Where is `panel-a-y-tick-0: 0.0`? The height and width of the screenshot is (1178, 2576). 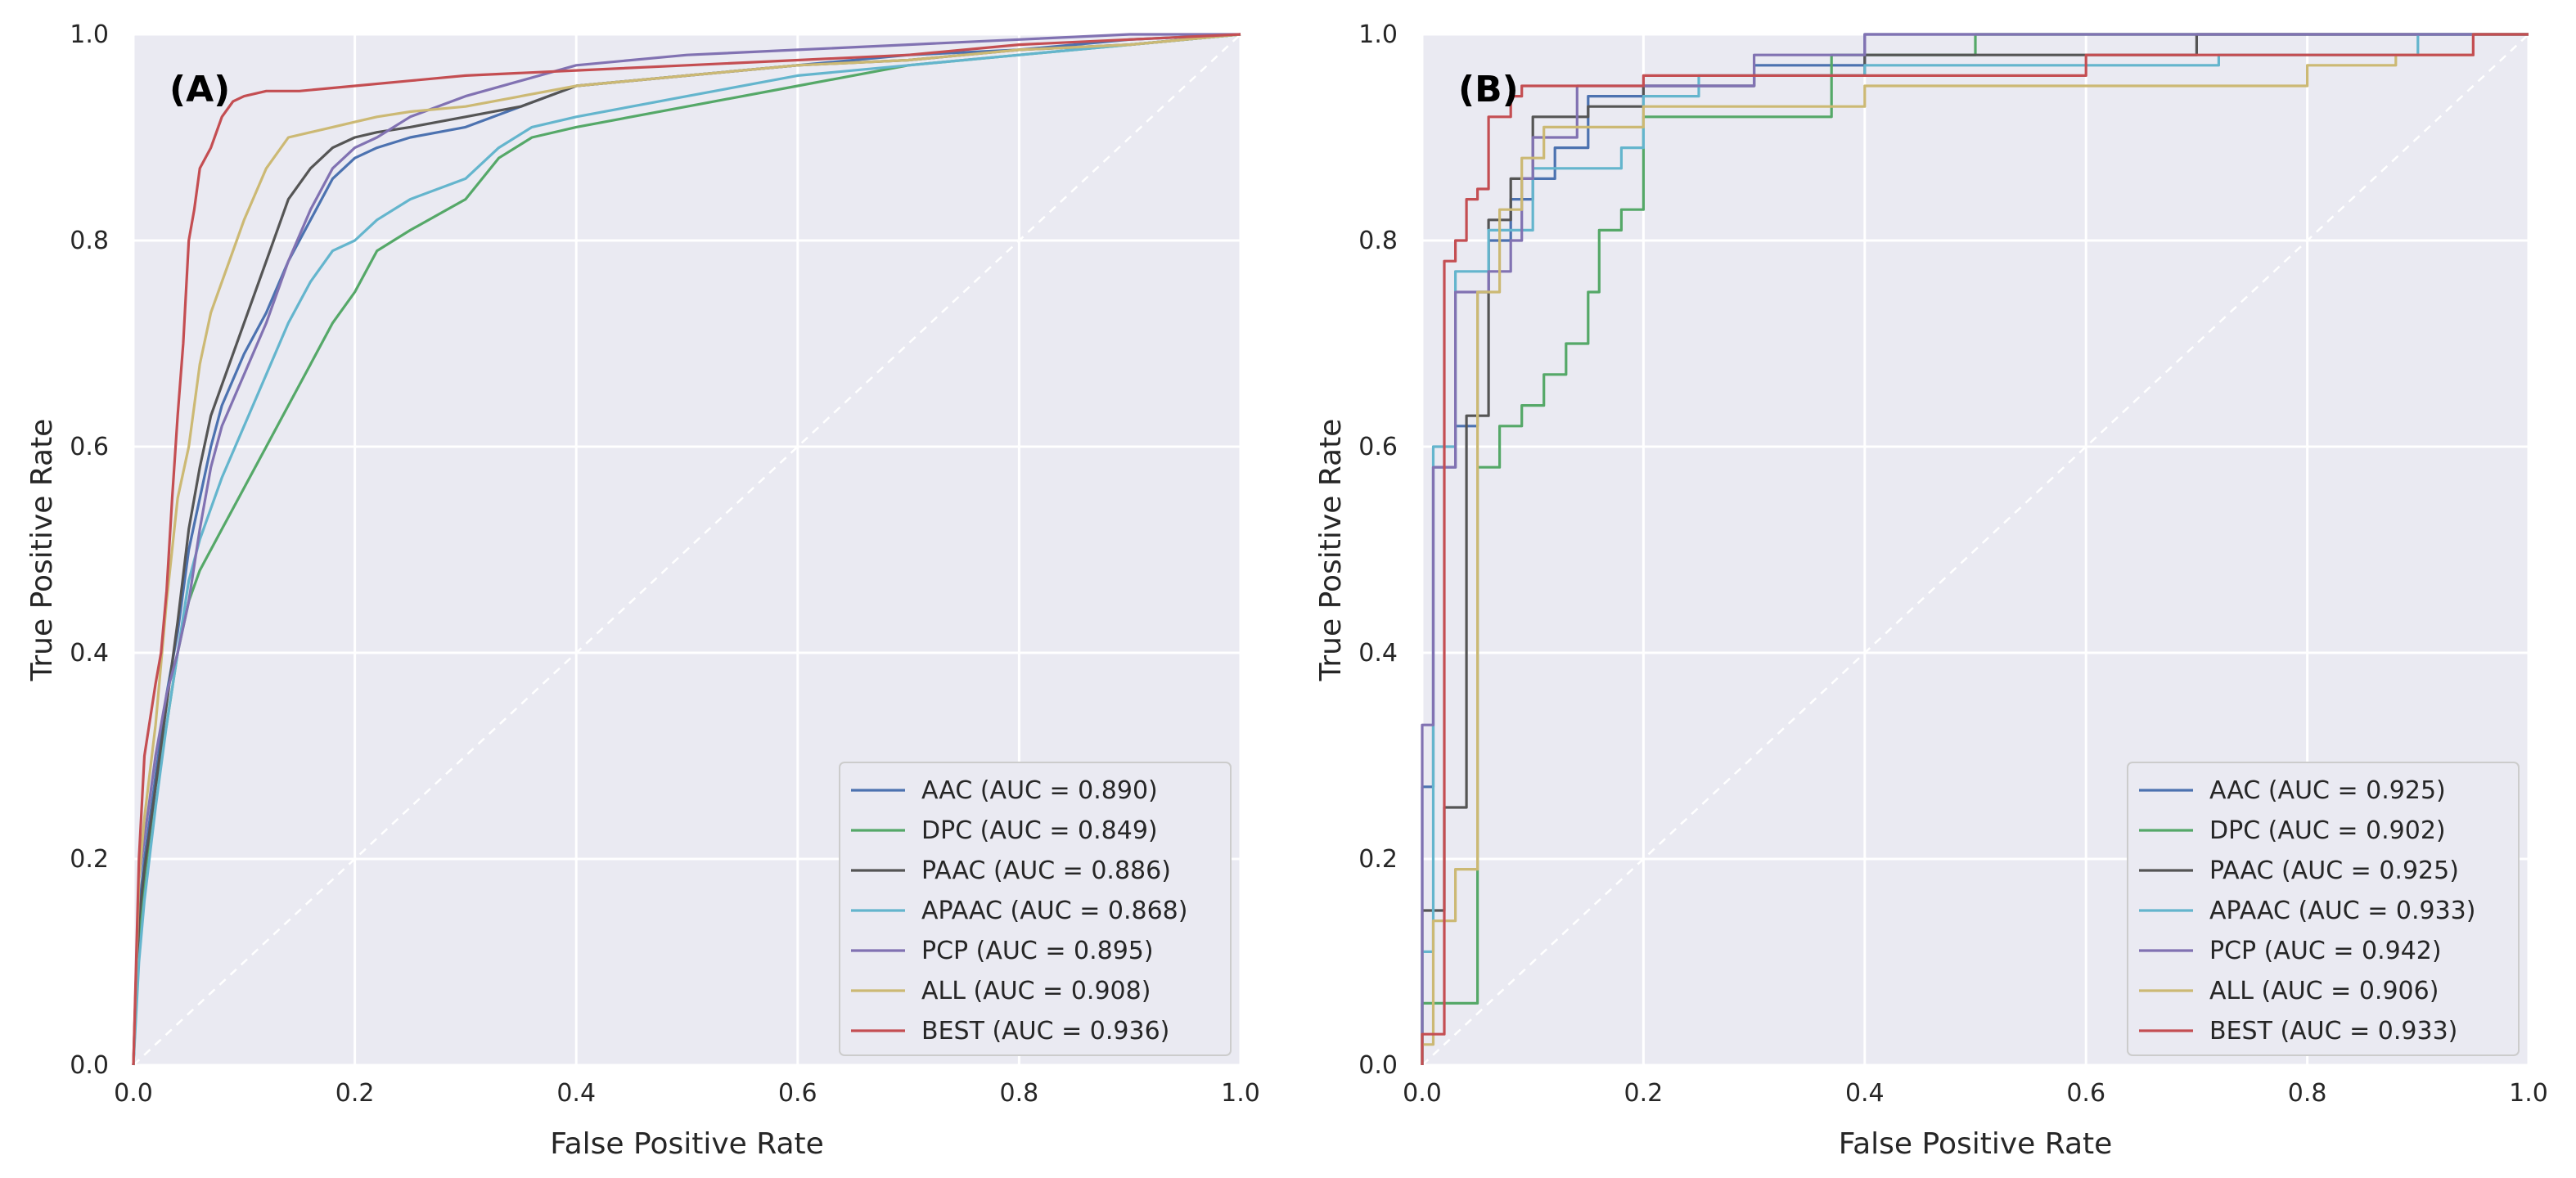 panel-a-y-tick-0: 0.0 is located at coordinates (89, 1065).